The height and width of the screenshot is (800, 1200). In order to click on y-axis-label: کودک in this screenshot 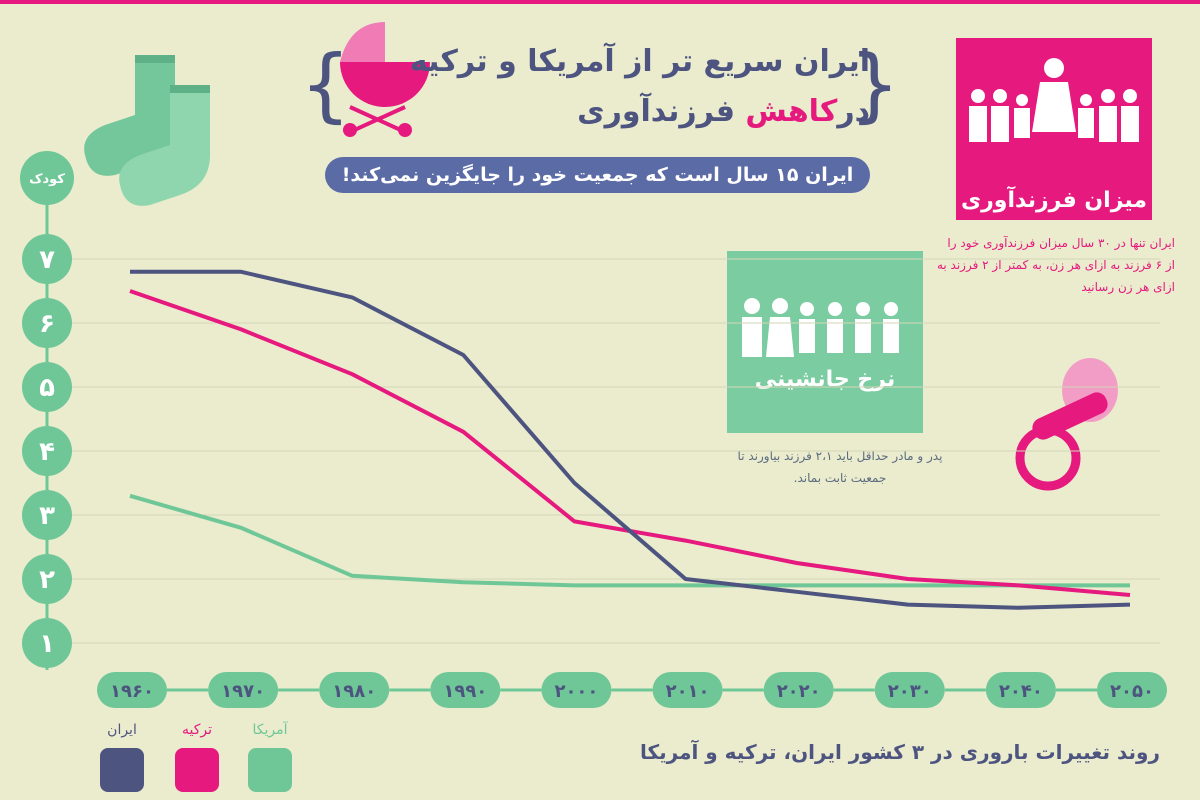, I will do `click(47, 179)`.